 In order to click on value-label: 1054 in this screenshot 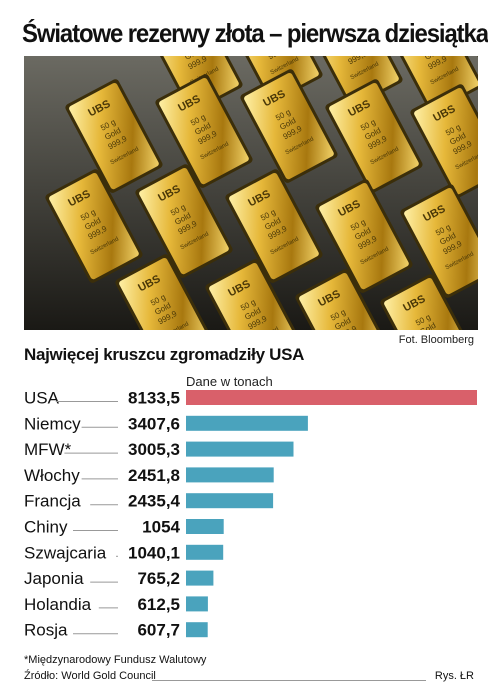, I will do `click(161, 527)`.